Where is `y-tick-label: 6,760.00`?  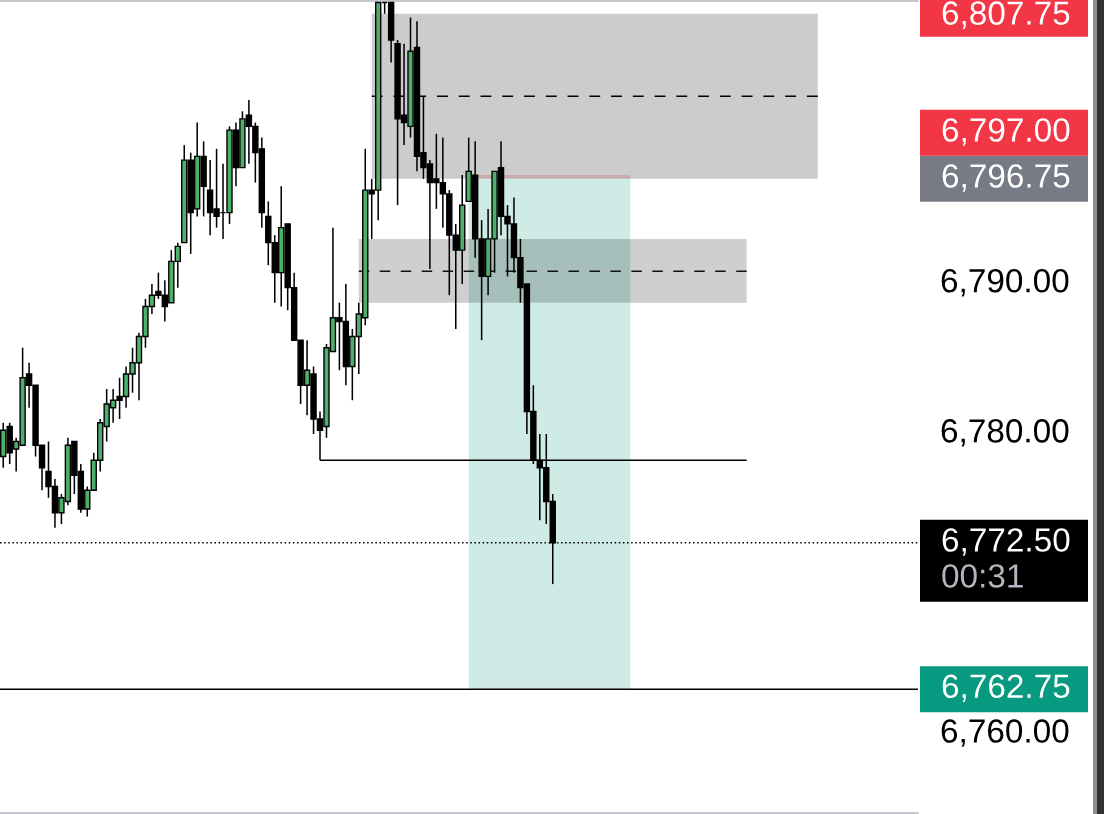
y-tick-label: 6,760.00 is located at coordinates (1005, 733).